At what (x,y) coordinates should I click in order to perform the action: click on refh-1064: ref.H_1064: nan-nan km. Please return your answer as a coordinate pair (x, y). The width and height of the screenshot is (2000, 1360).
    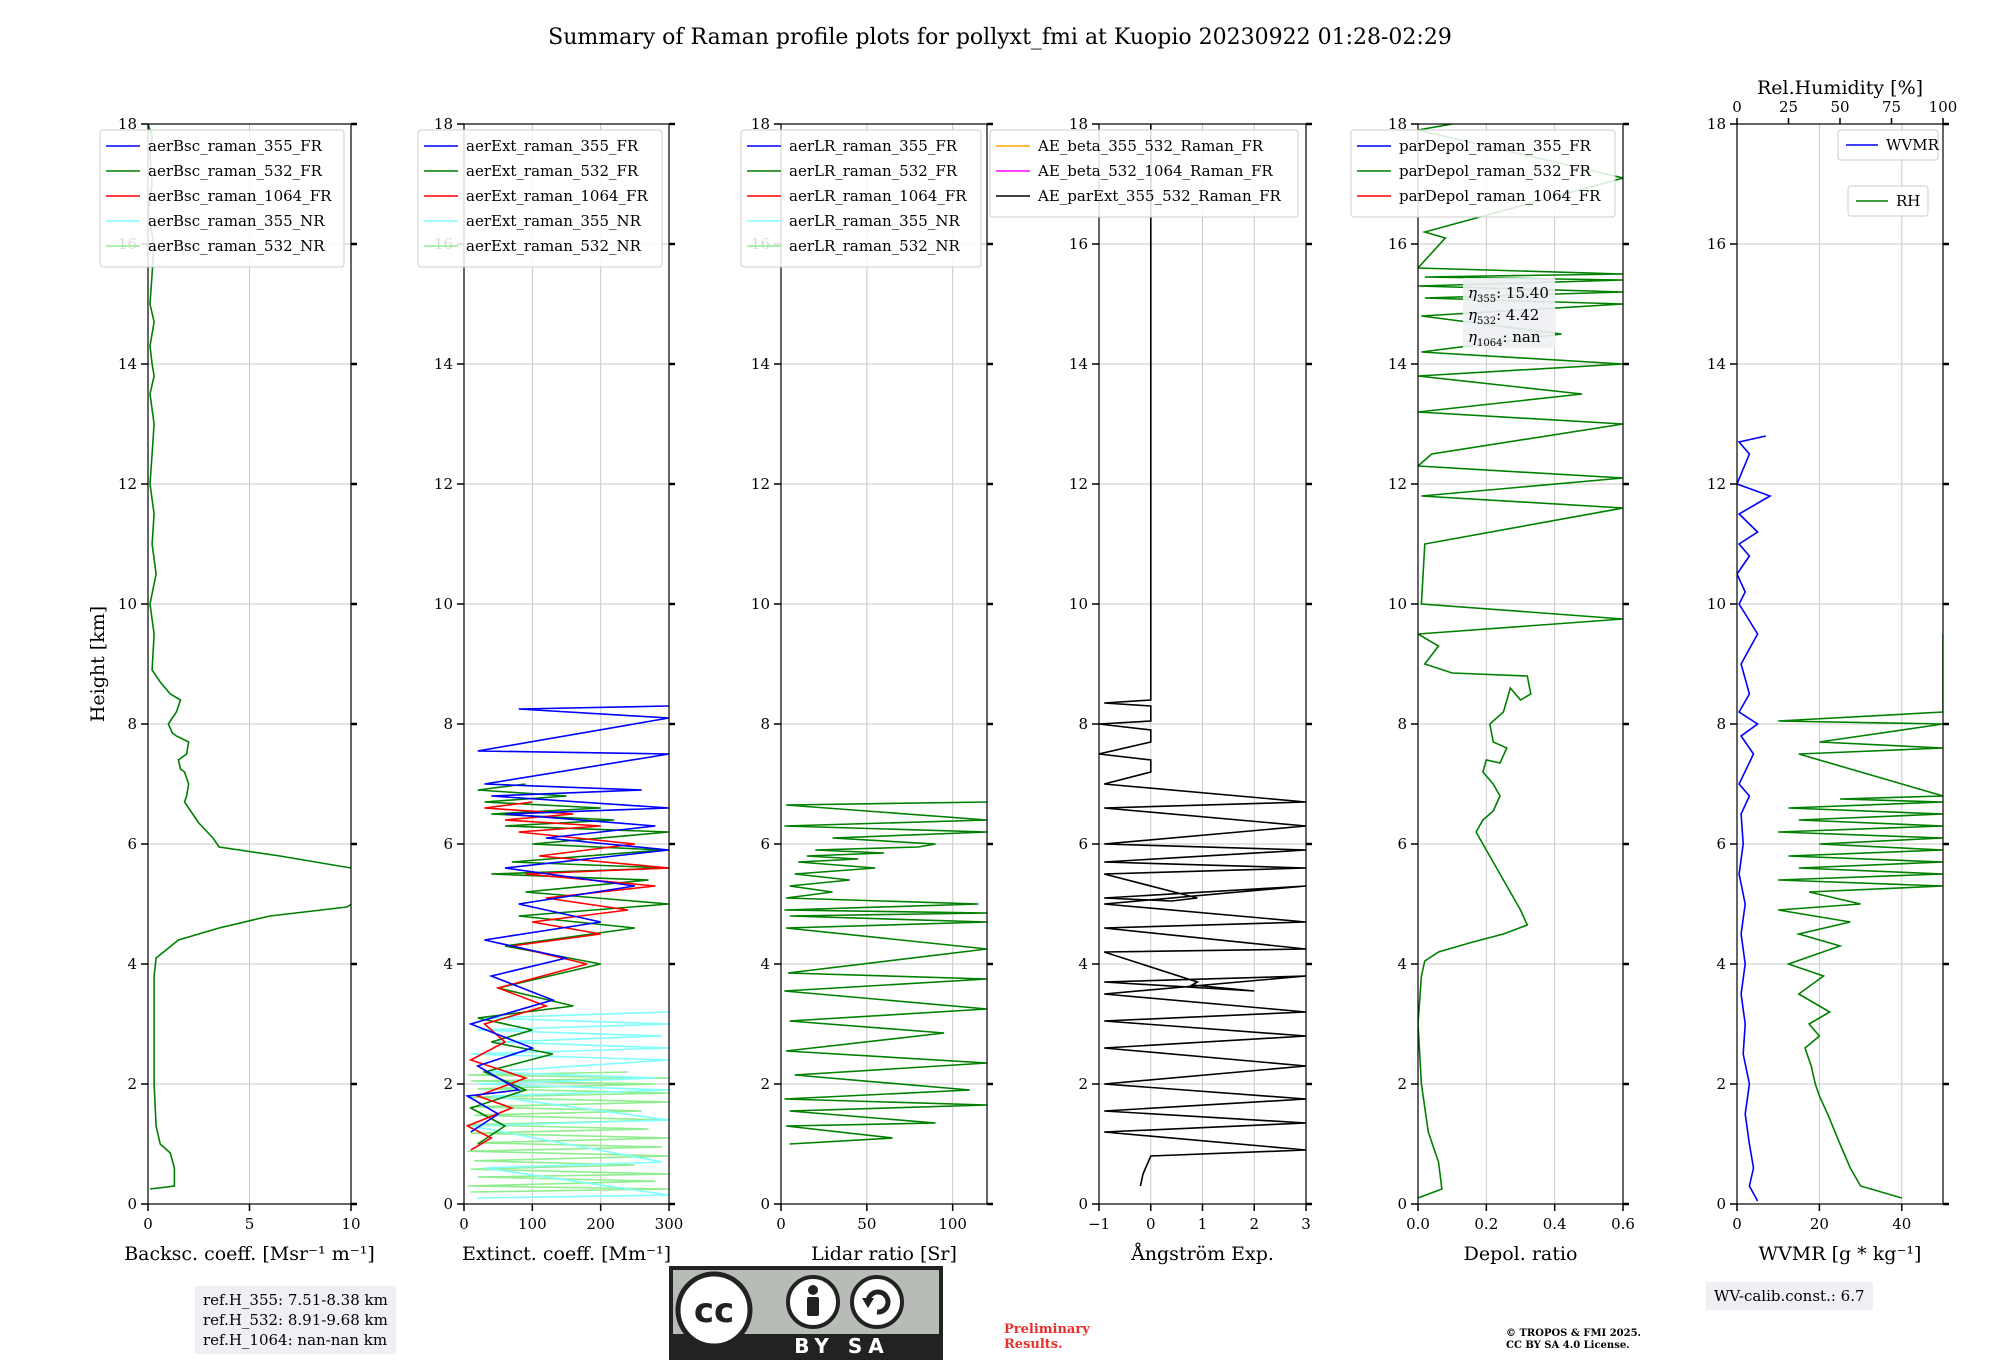
    Looking at the image, I should click on (295, 1340).